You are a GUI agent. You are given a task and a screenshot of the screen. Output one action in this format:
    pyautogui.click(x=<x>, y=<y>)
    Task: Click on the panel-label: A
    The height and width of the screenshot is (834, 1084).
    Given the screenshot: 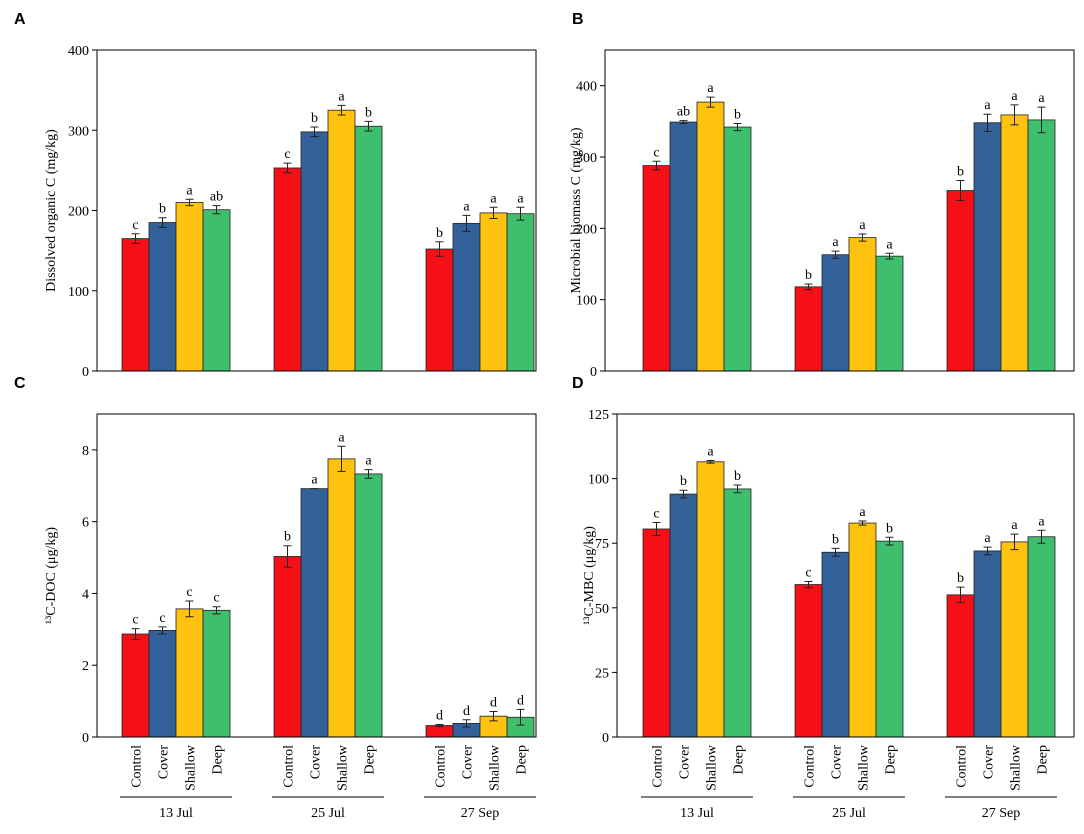 What is the action you would take?
    pyautogui.click(x=20, y=19)
    